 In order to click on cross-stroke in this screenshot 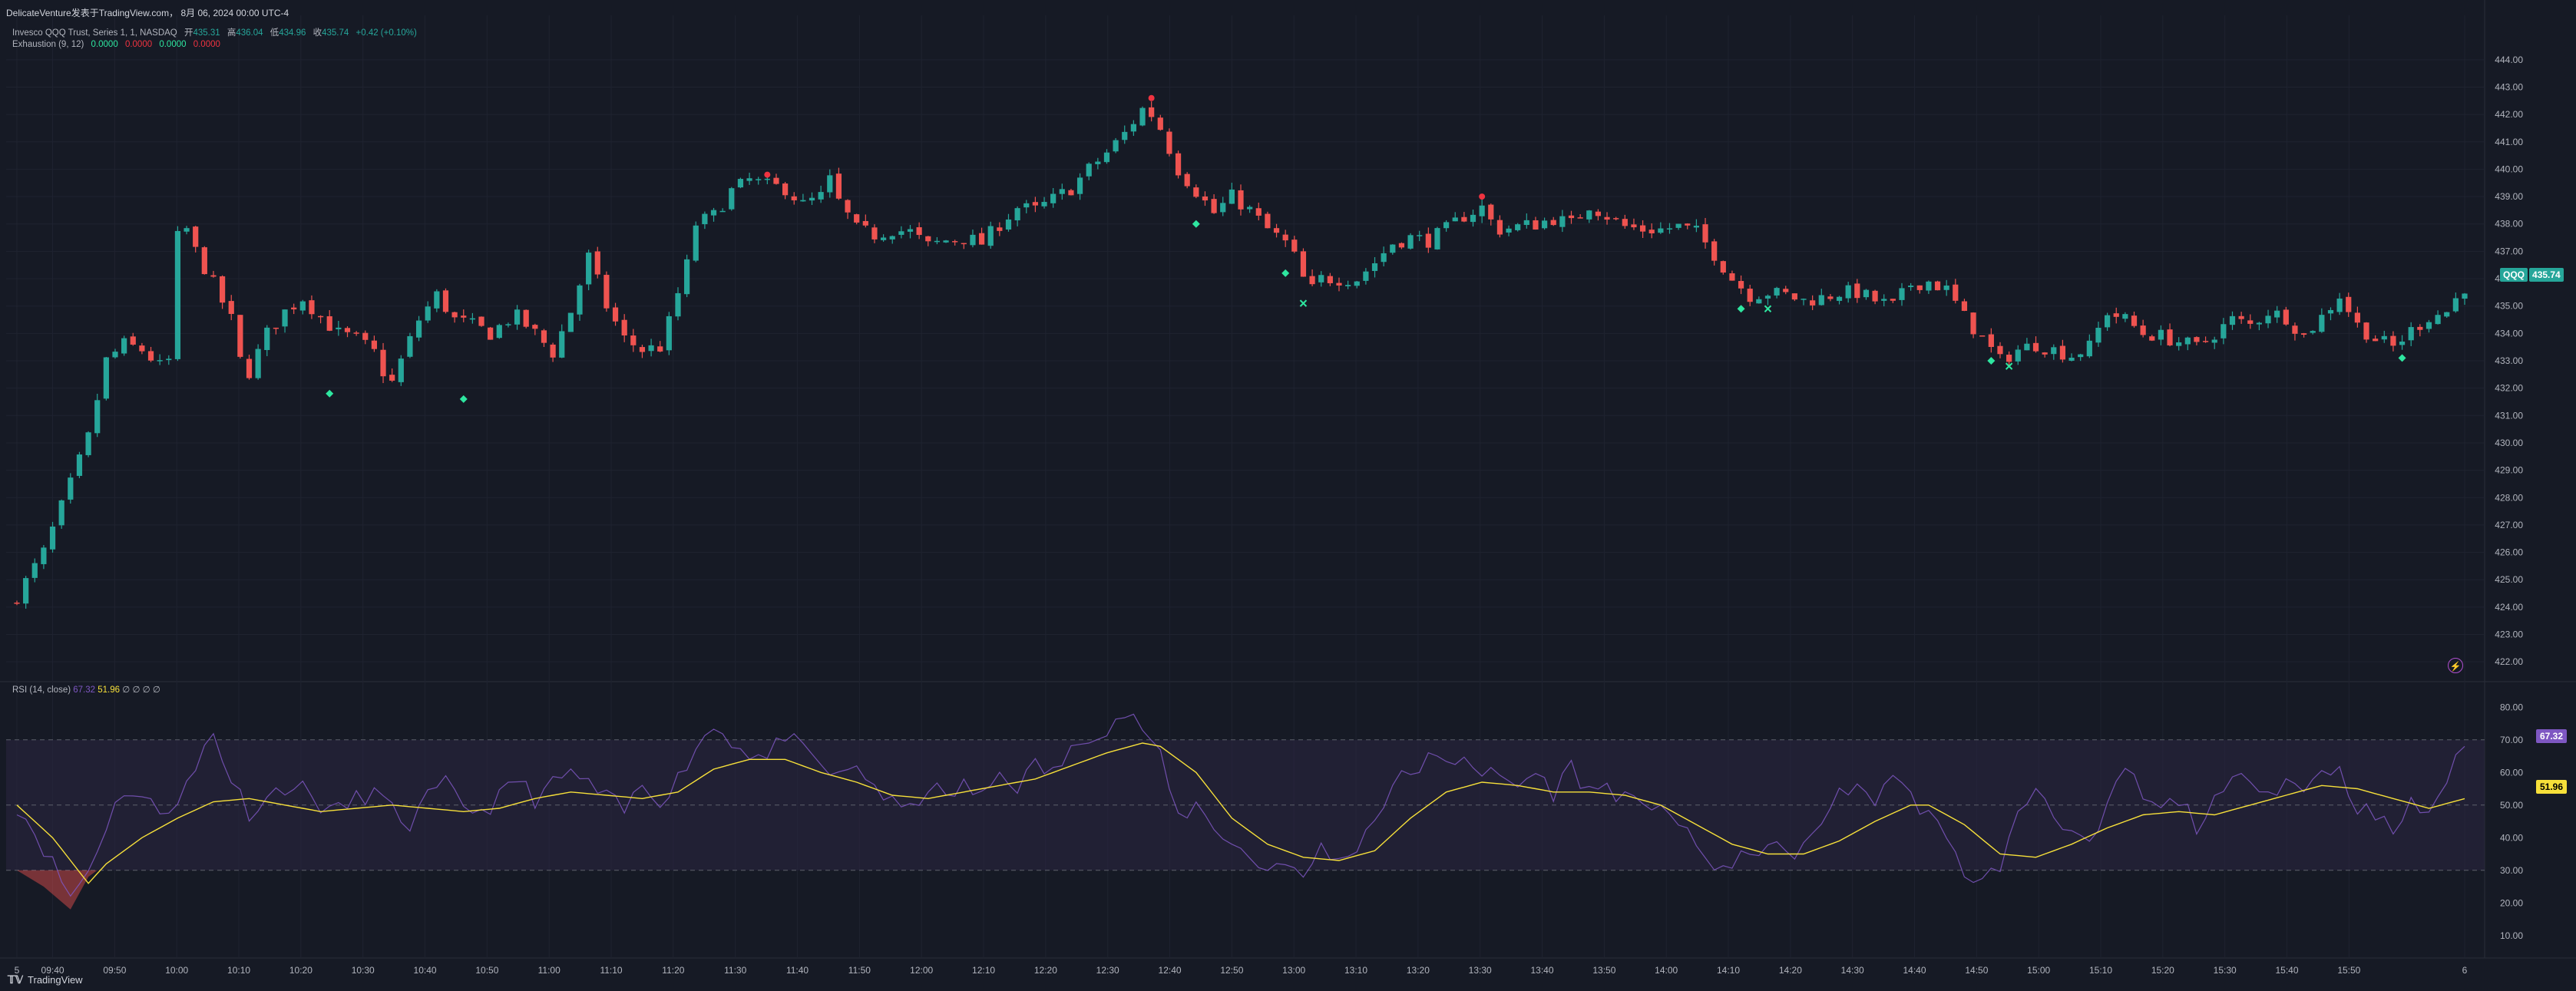, I will do `click(1303, 303)`.